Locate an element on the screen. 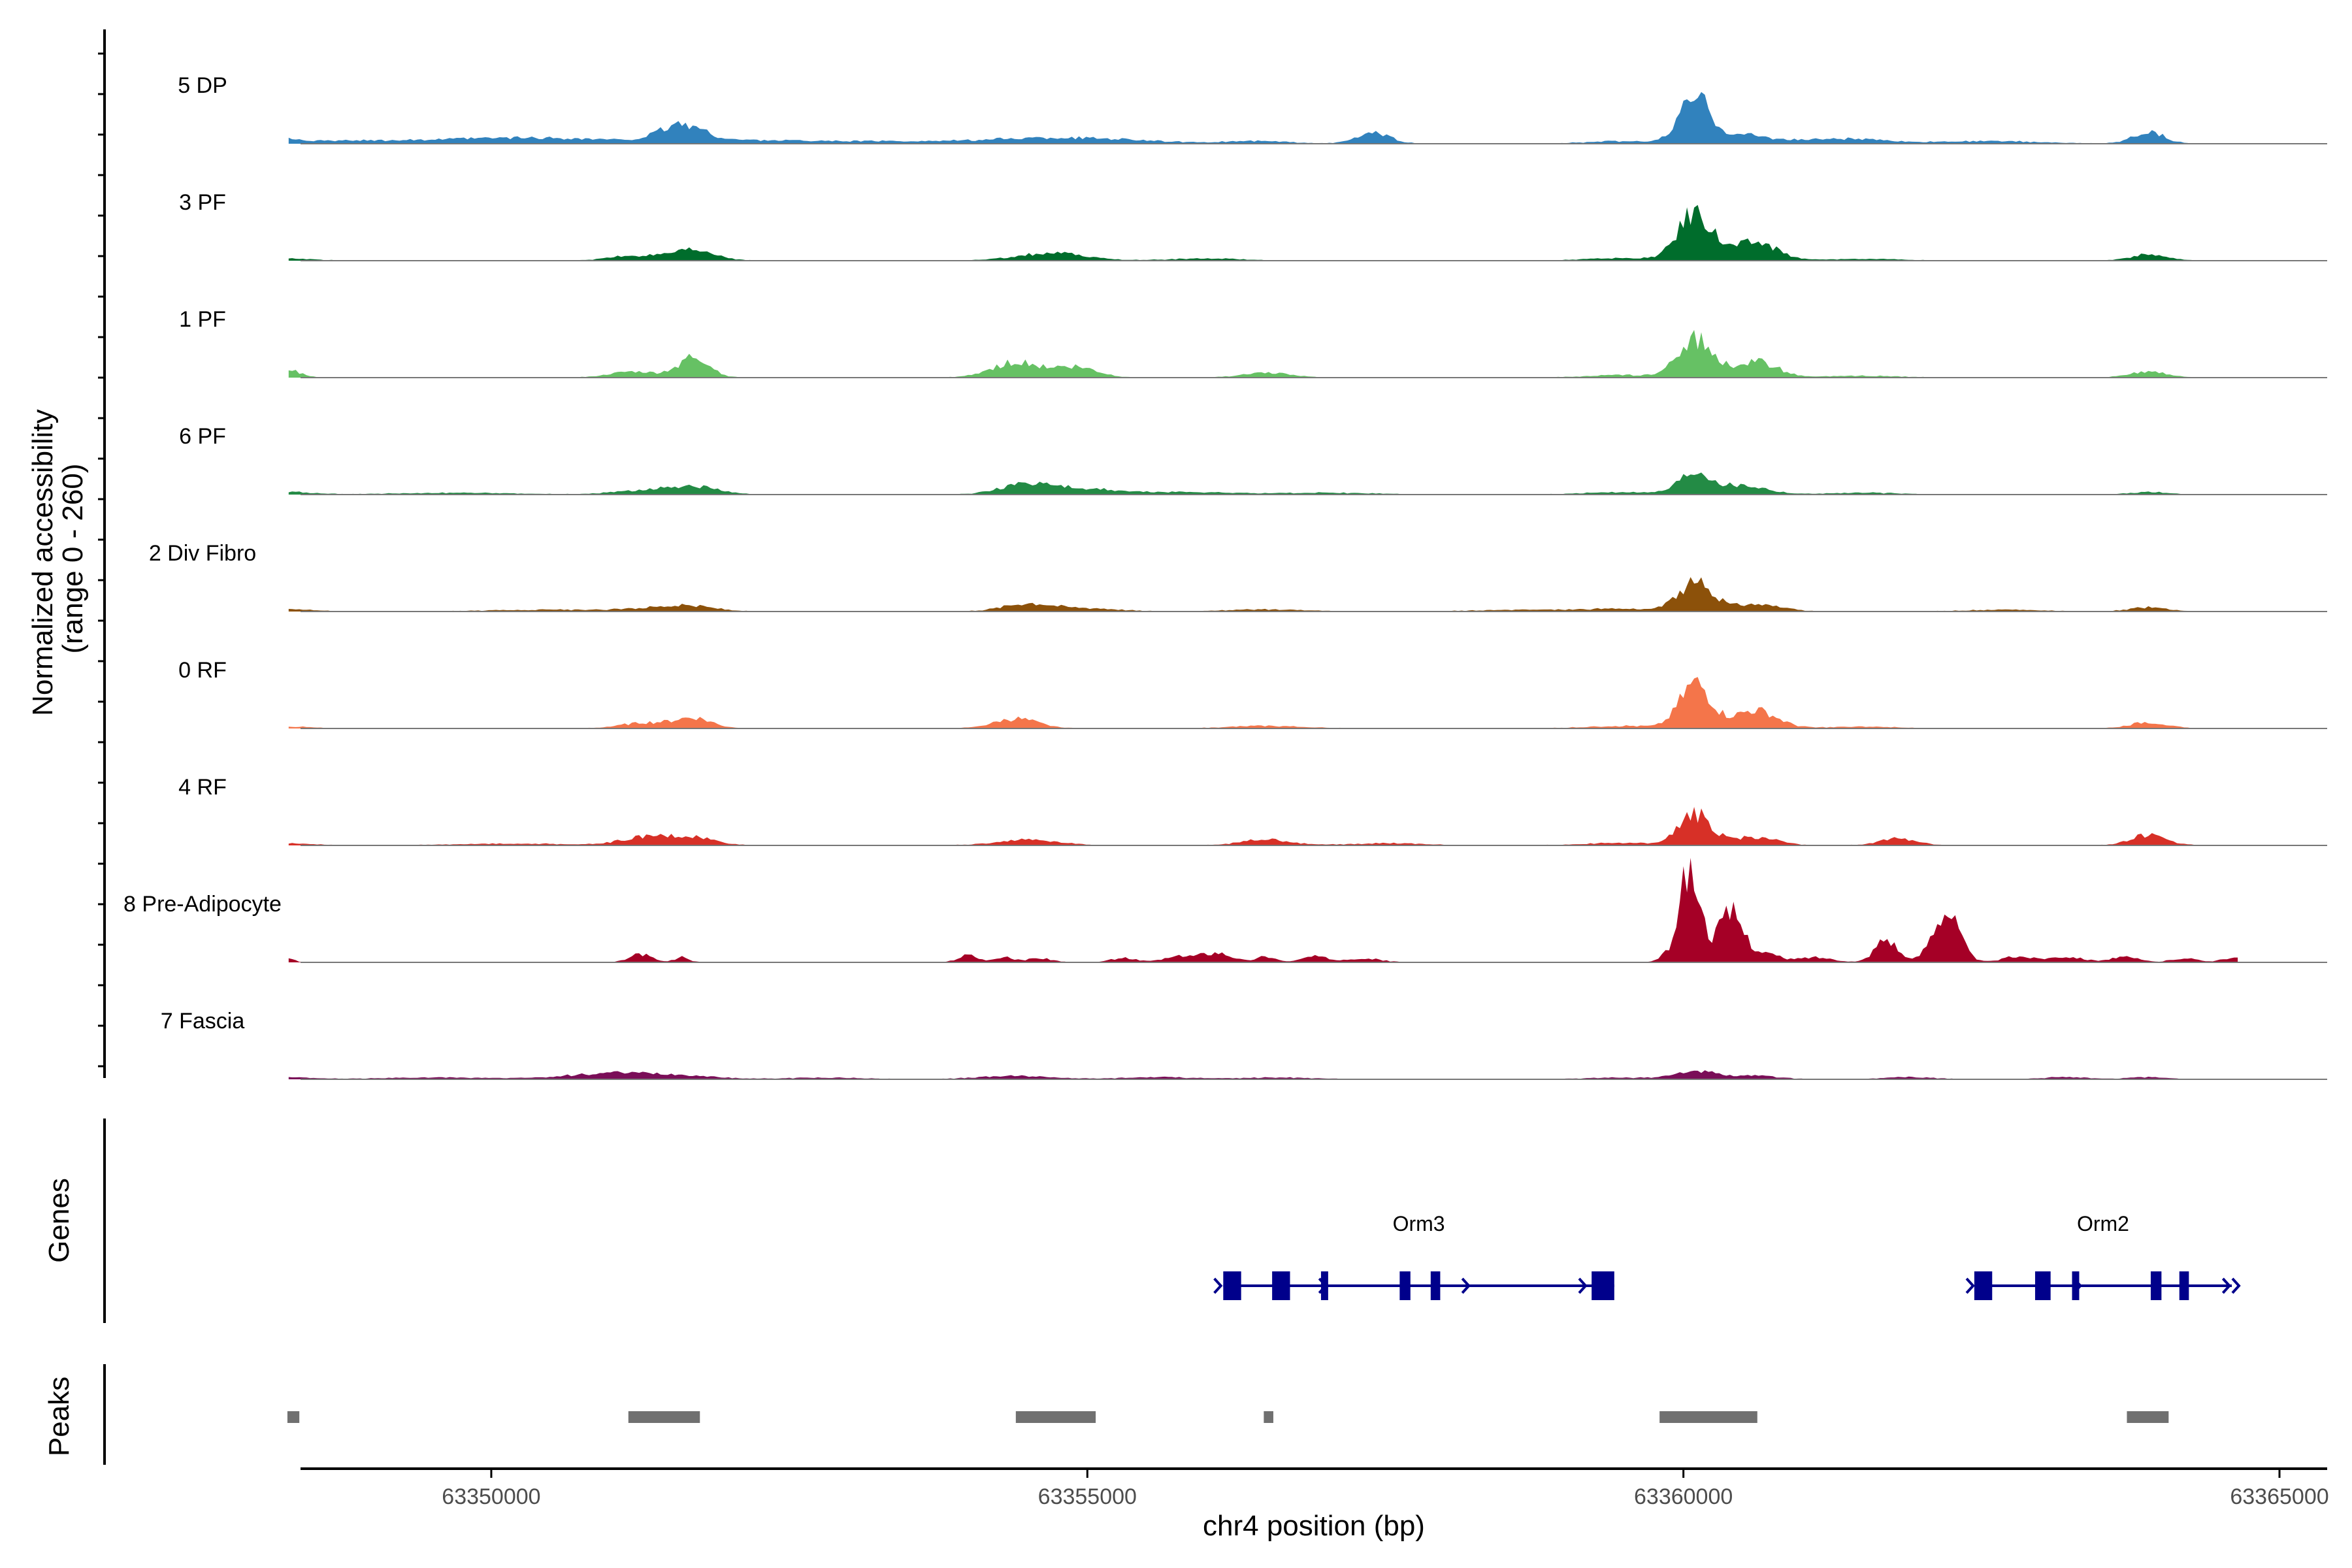 The image size is (2352, 1568). track-label: 3 PF is located at coordinates (202, 202).